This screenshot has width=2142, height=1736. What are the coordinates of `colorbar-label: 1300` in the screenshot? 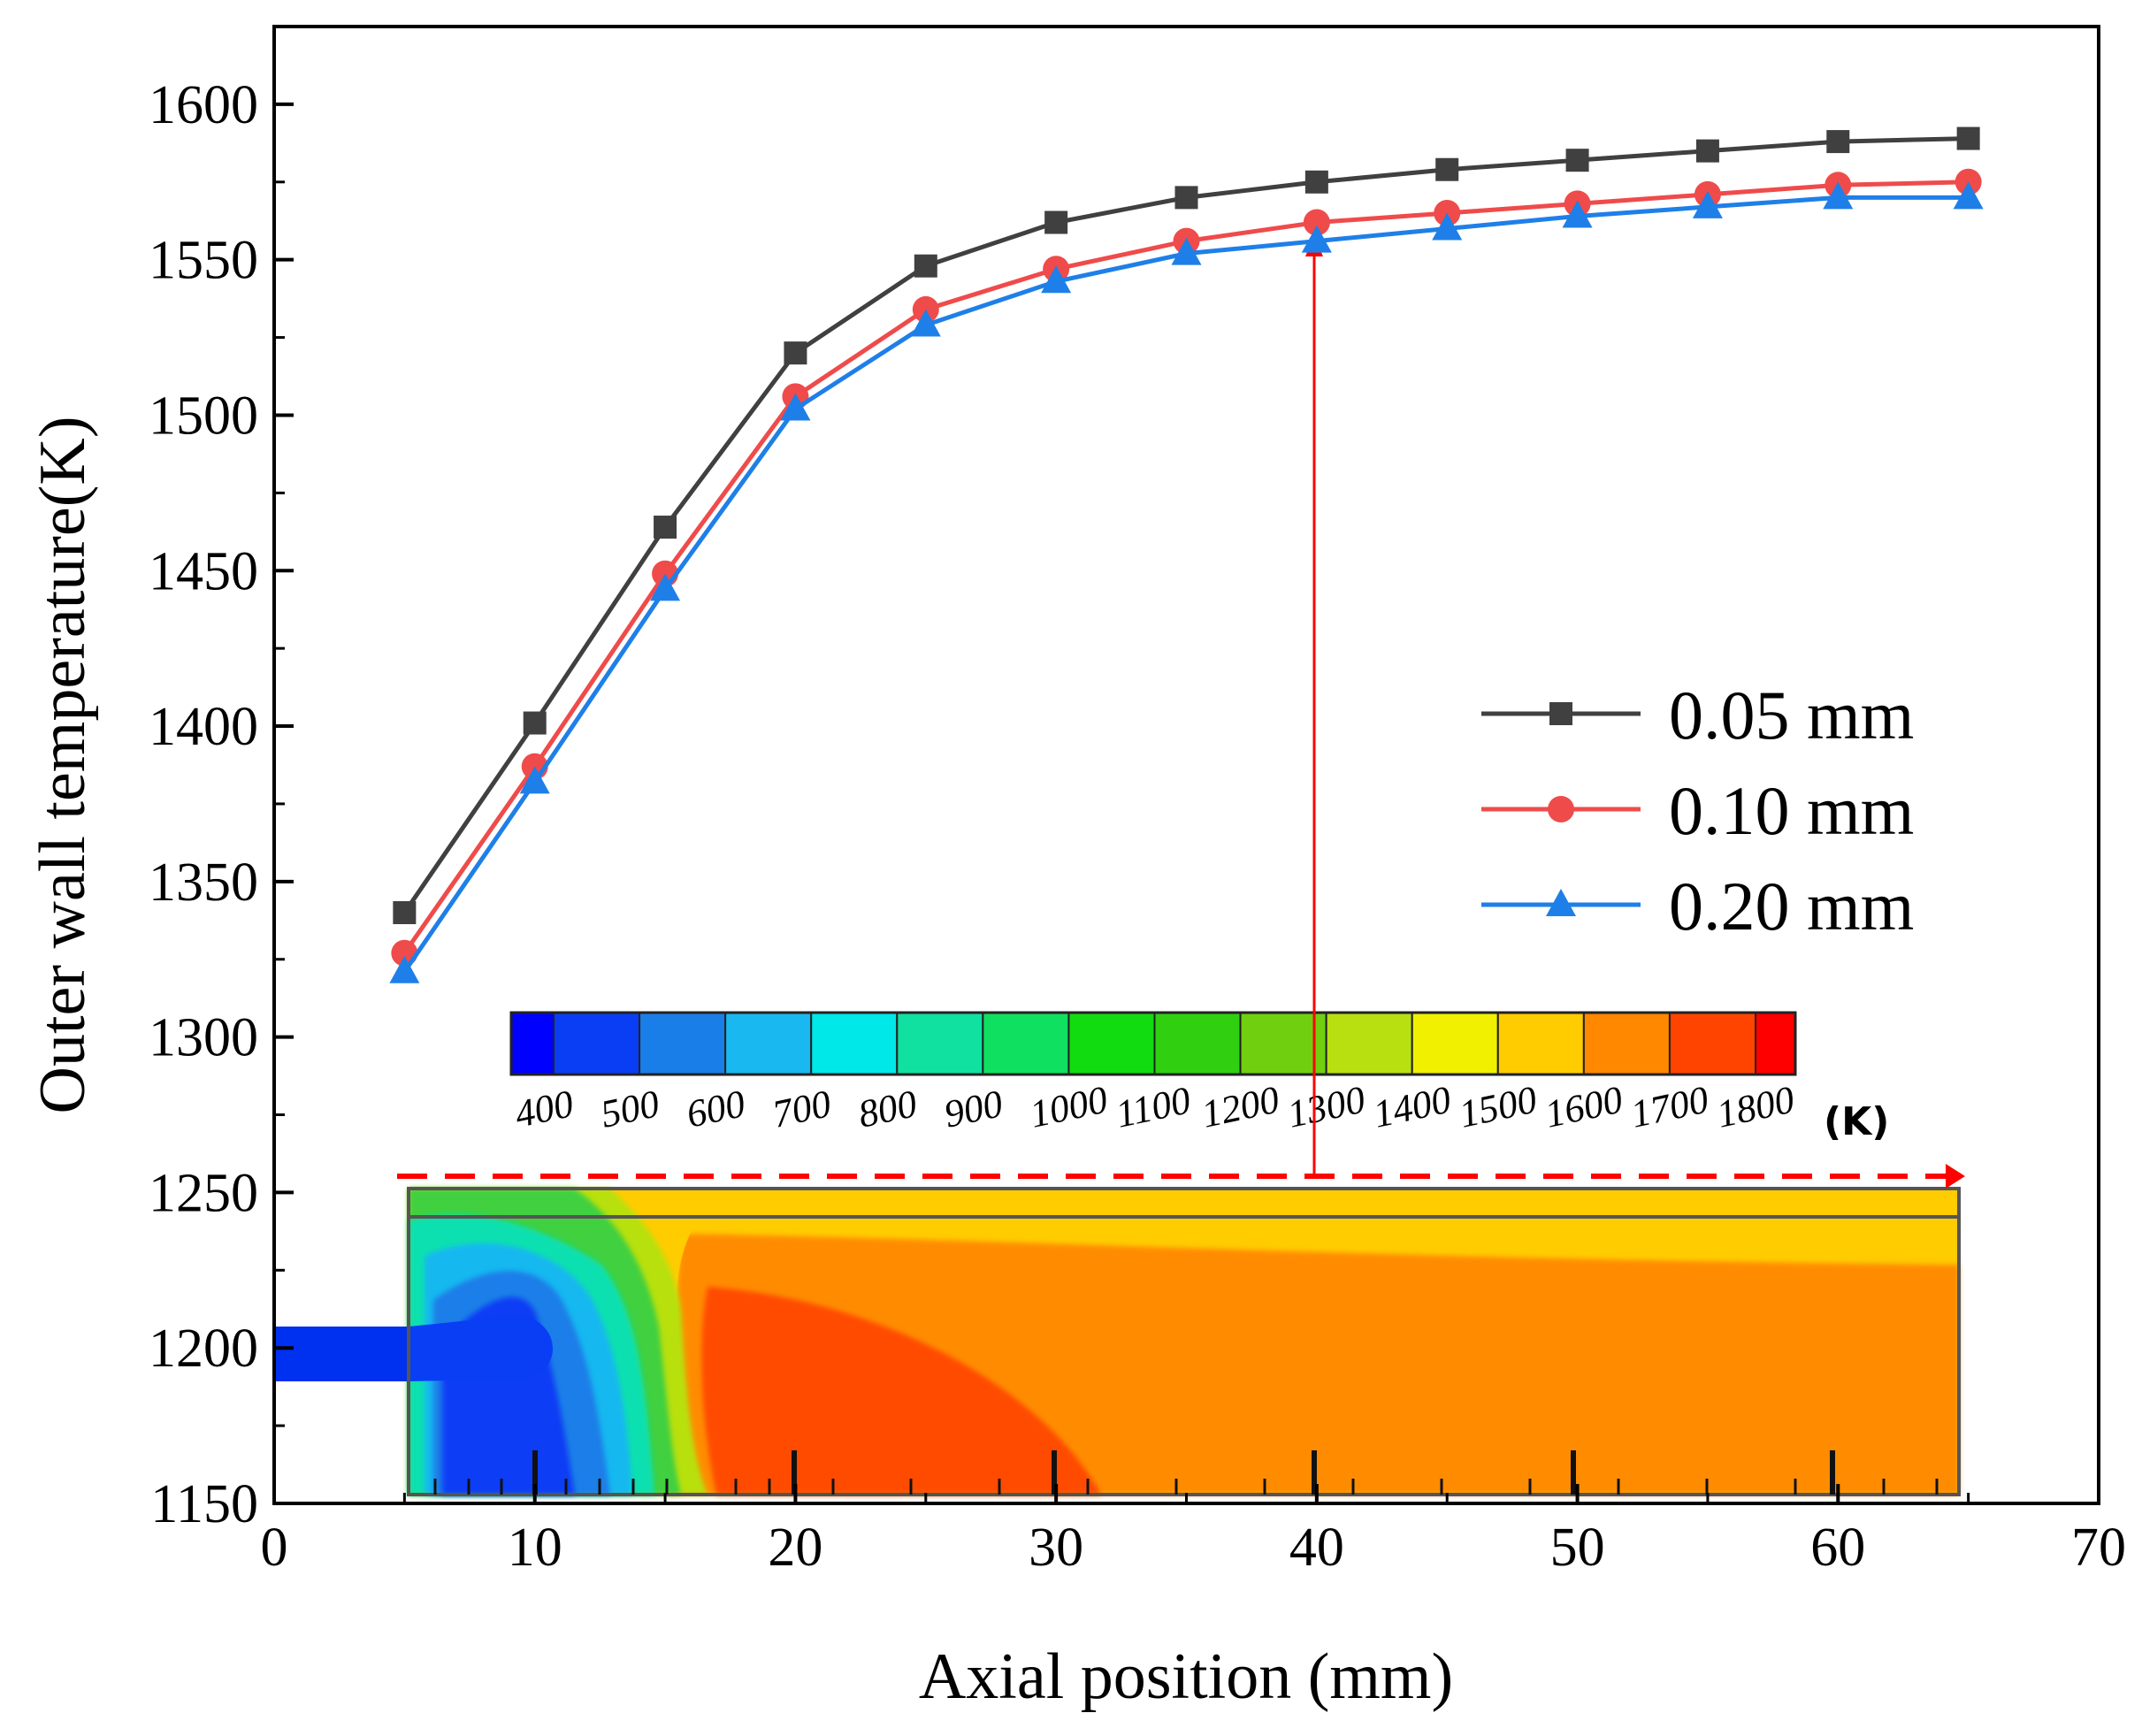 It's located at (1326, 1107).